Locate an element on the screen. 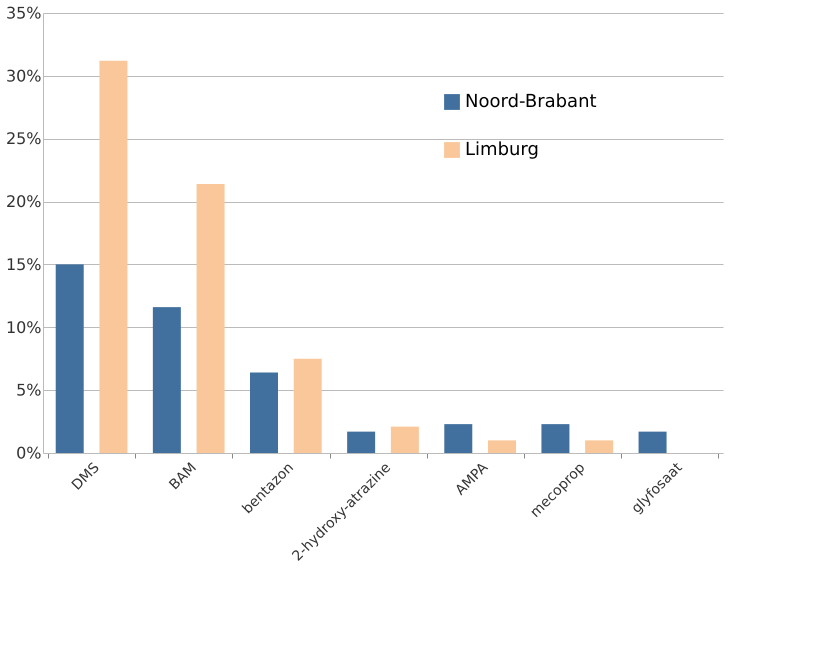 The image size is (822, 658). y-tick-label: 0% is located at coordinates (29, 453).